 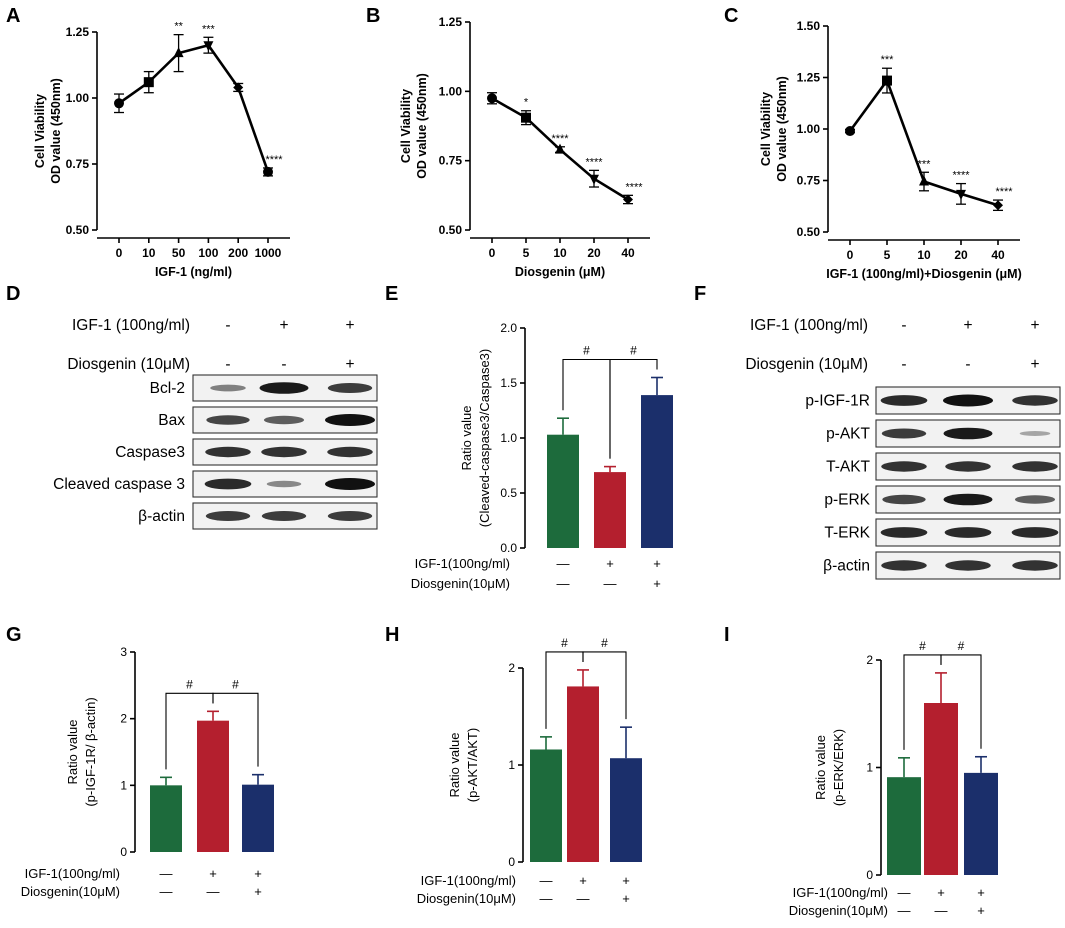 What do you see at coordinates (194, 108) in the screenshot?
I see `series-line` at bounding box center [194, 108].